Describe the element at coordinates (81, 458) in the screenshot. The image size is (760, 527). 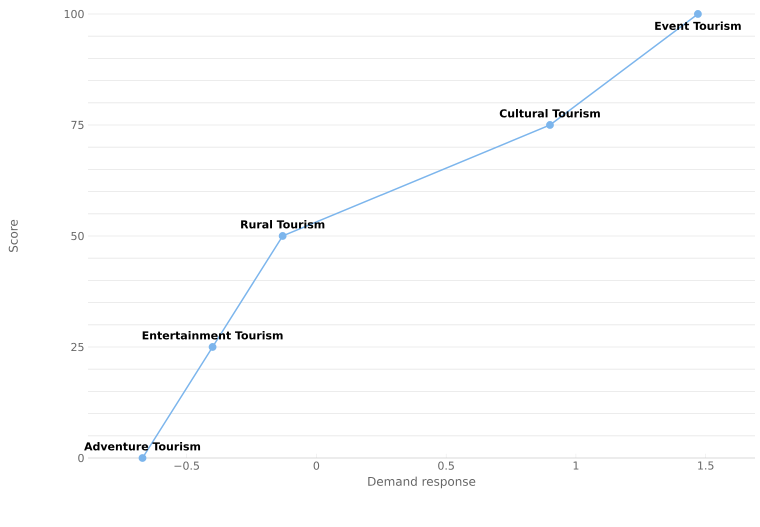
I see `y-tick-label: 0` at that location.